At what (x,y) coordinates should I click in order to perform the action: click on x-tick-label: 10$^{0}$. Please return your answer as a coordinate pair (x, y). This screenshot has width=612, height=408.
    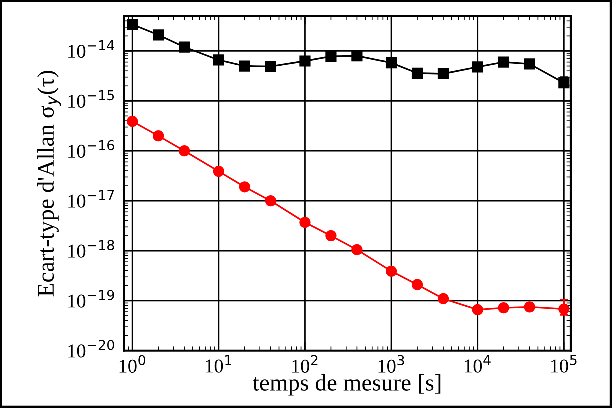
    Looking at the image, I should click on (133, 364).